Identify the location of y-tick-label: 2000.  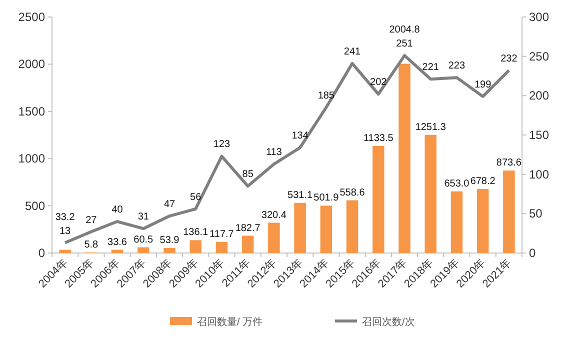
(32, 64).